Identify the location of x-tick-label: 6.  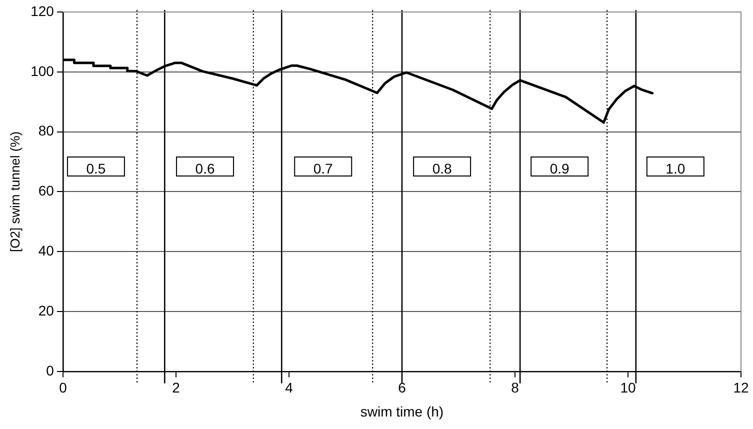
(402, 388).